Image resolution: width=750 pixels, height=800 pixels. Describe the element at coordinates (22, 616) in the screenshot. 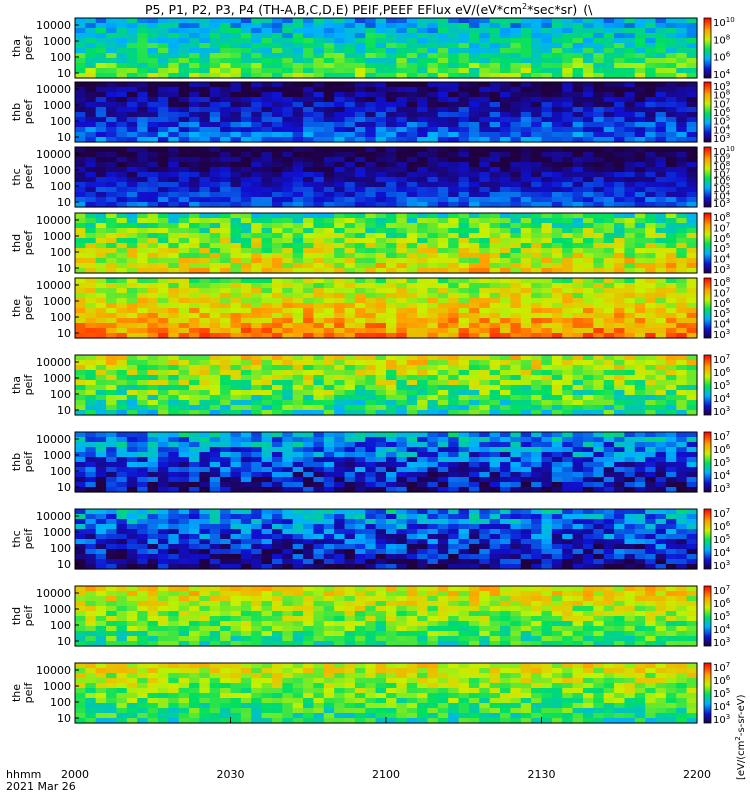

I see `panel-label: thdpeif` at that location.